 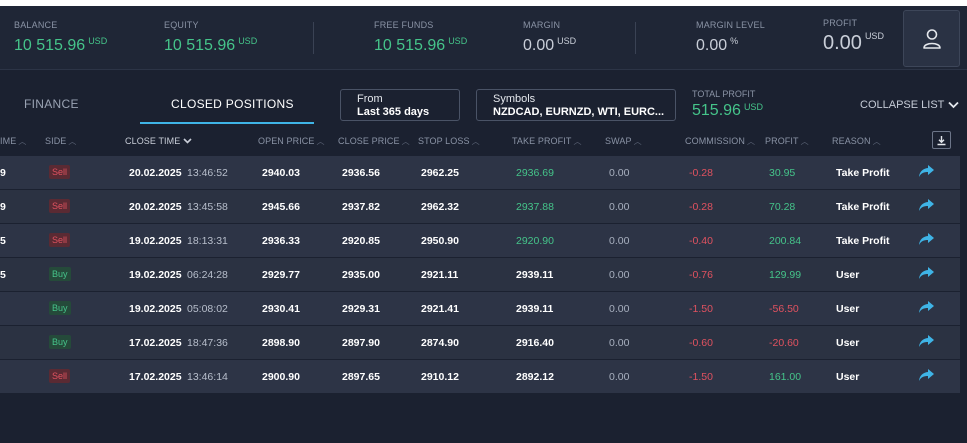 I want to click on column-header-reason: REASON ︿, so click(x=856, y=141).